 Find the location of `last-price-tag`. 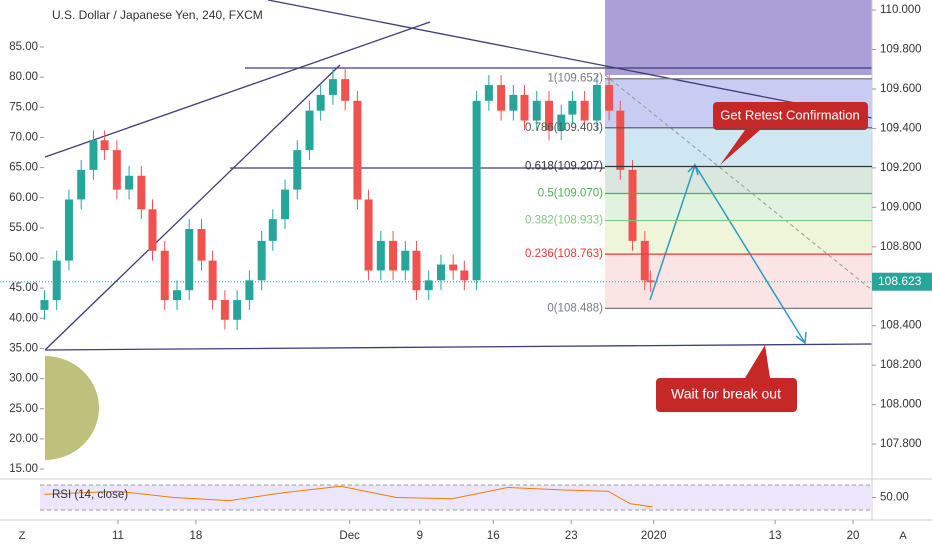

last-price-tag is located at coordinates (902, 281).